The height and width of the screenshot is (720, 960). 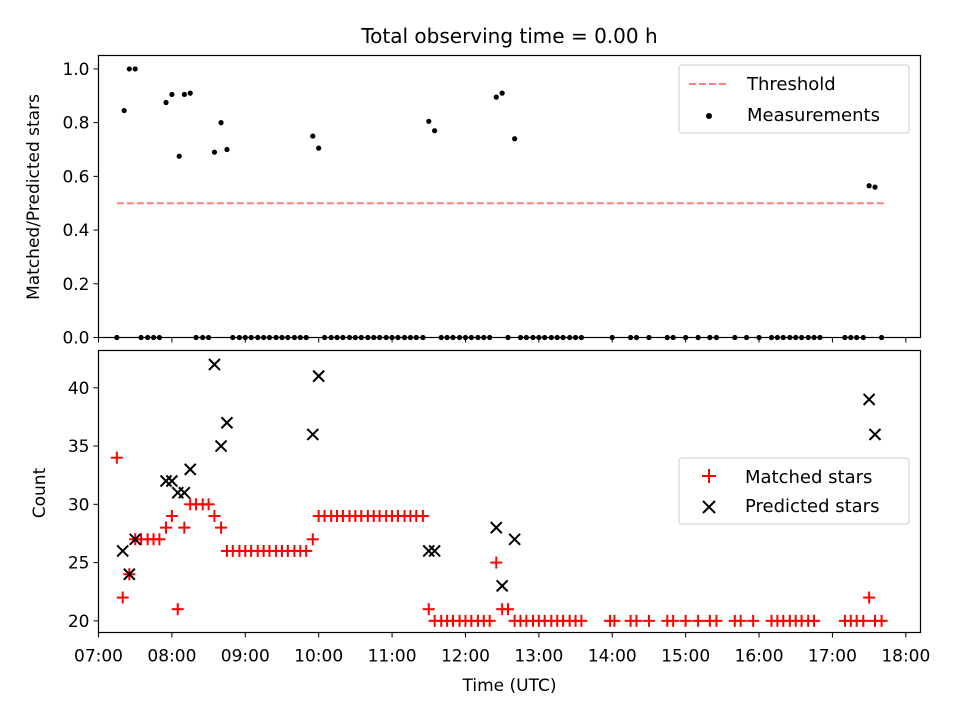 What do you see at coordinates (502, 340) in the screenshot?
I see `top-x-axis` at bounding box center [502, 340].